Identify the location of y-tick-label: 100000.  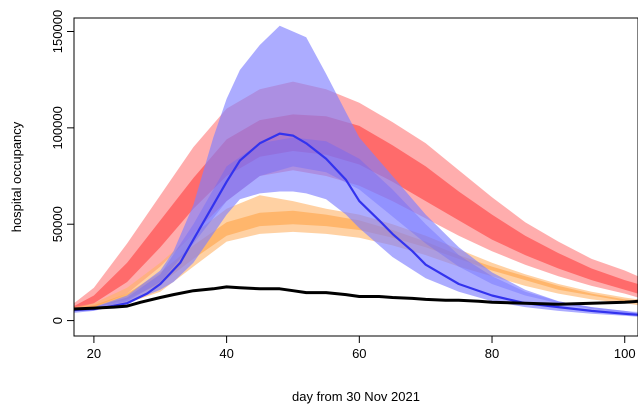
(57, 127).